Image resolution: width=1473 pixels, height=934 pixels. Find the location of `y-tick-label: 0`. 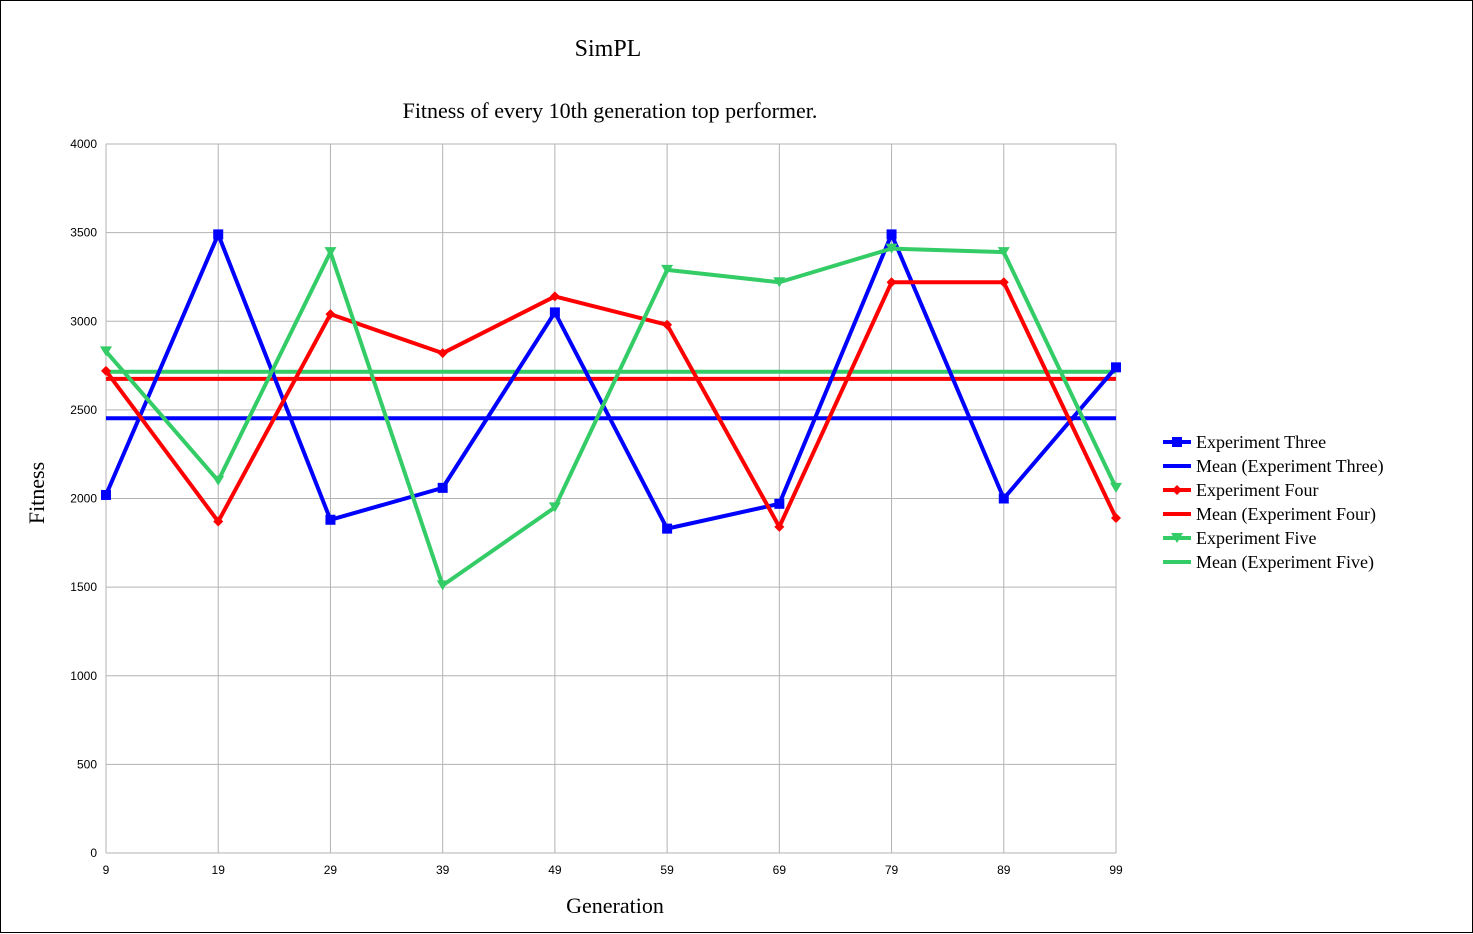

y-tick-label: 0 is located at coordinates (93, 853).